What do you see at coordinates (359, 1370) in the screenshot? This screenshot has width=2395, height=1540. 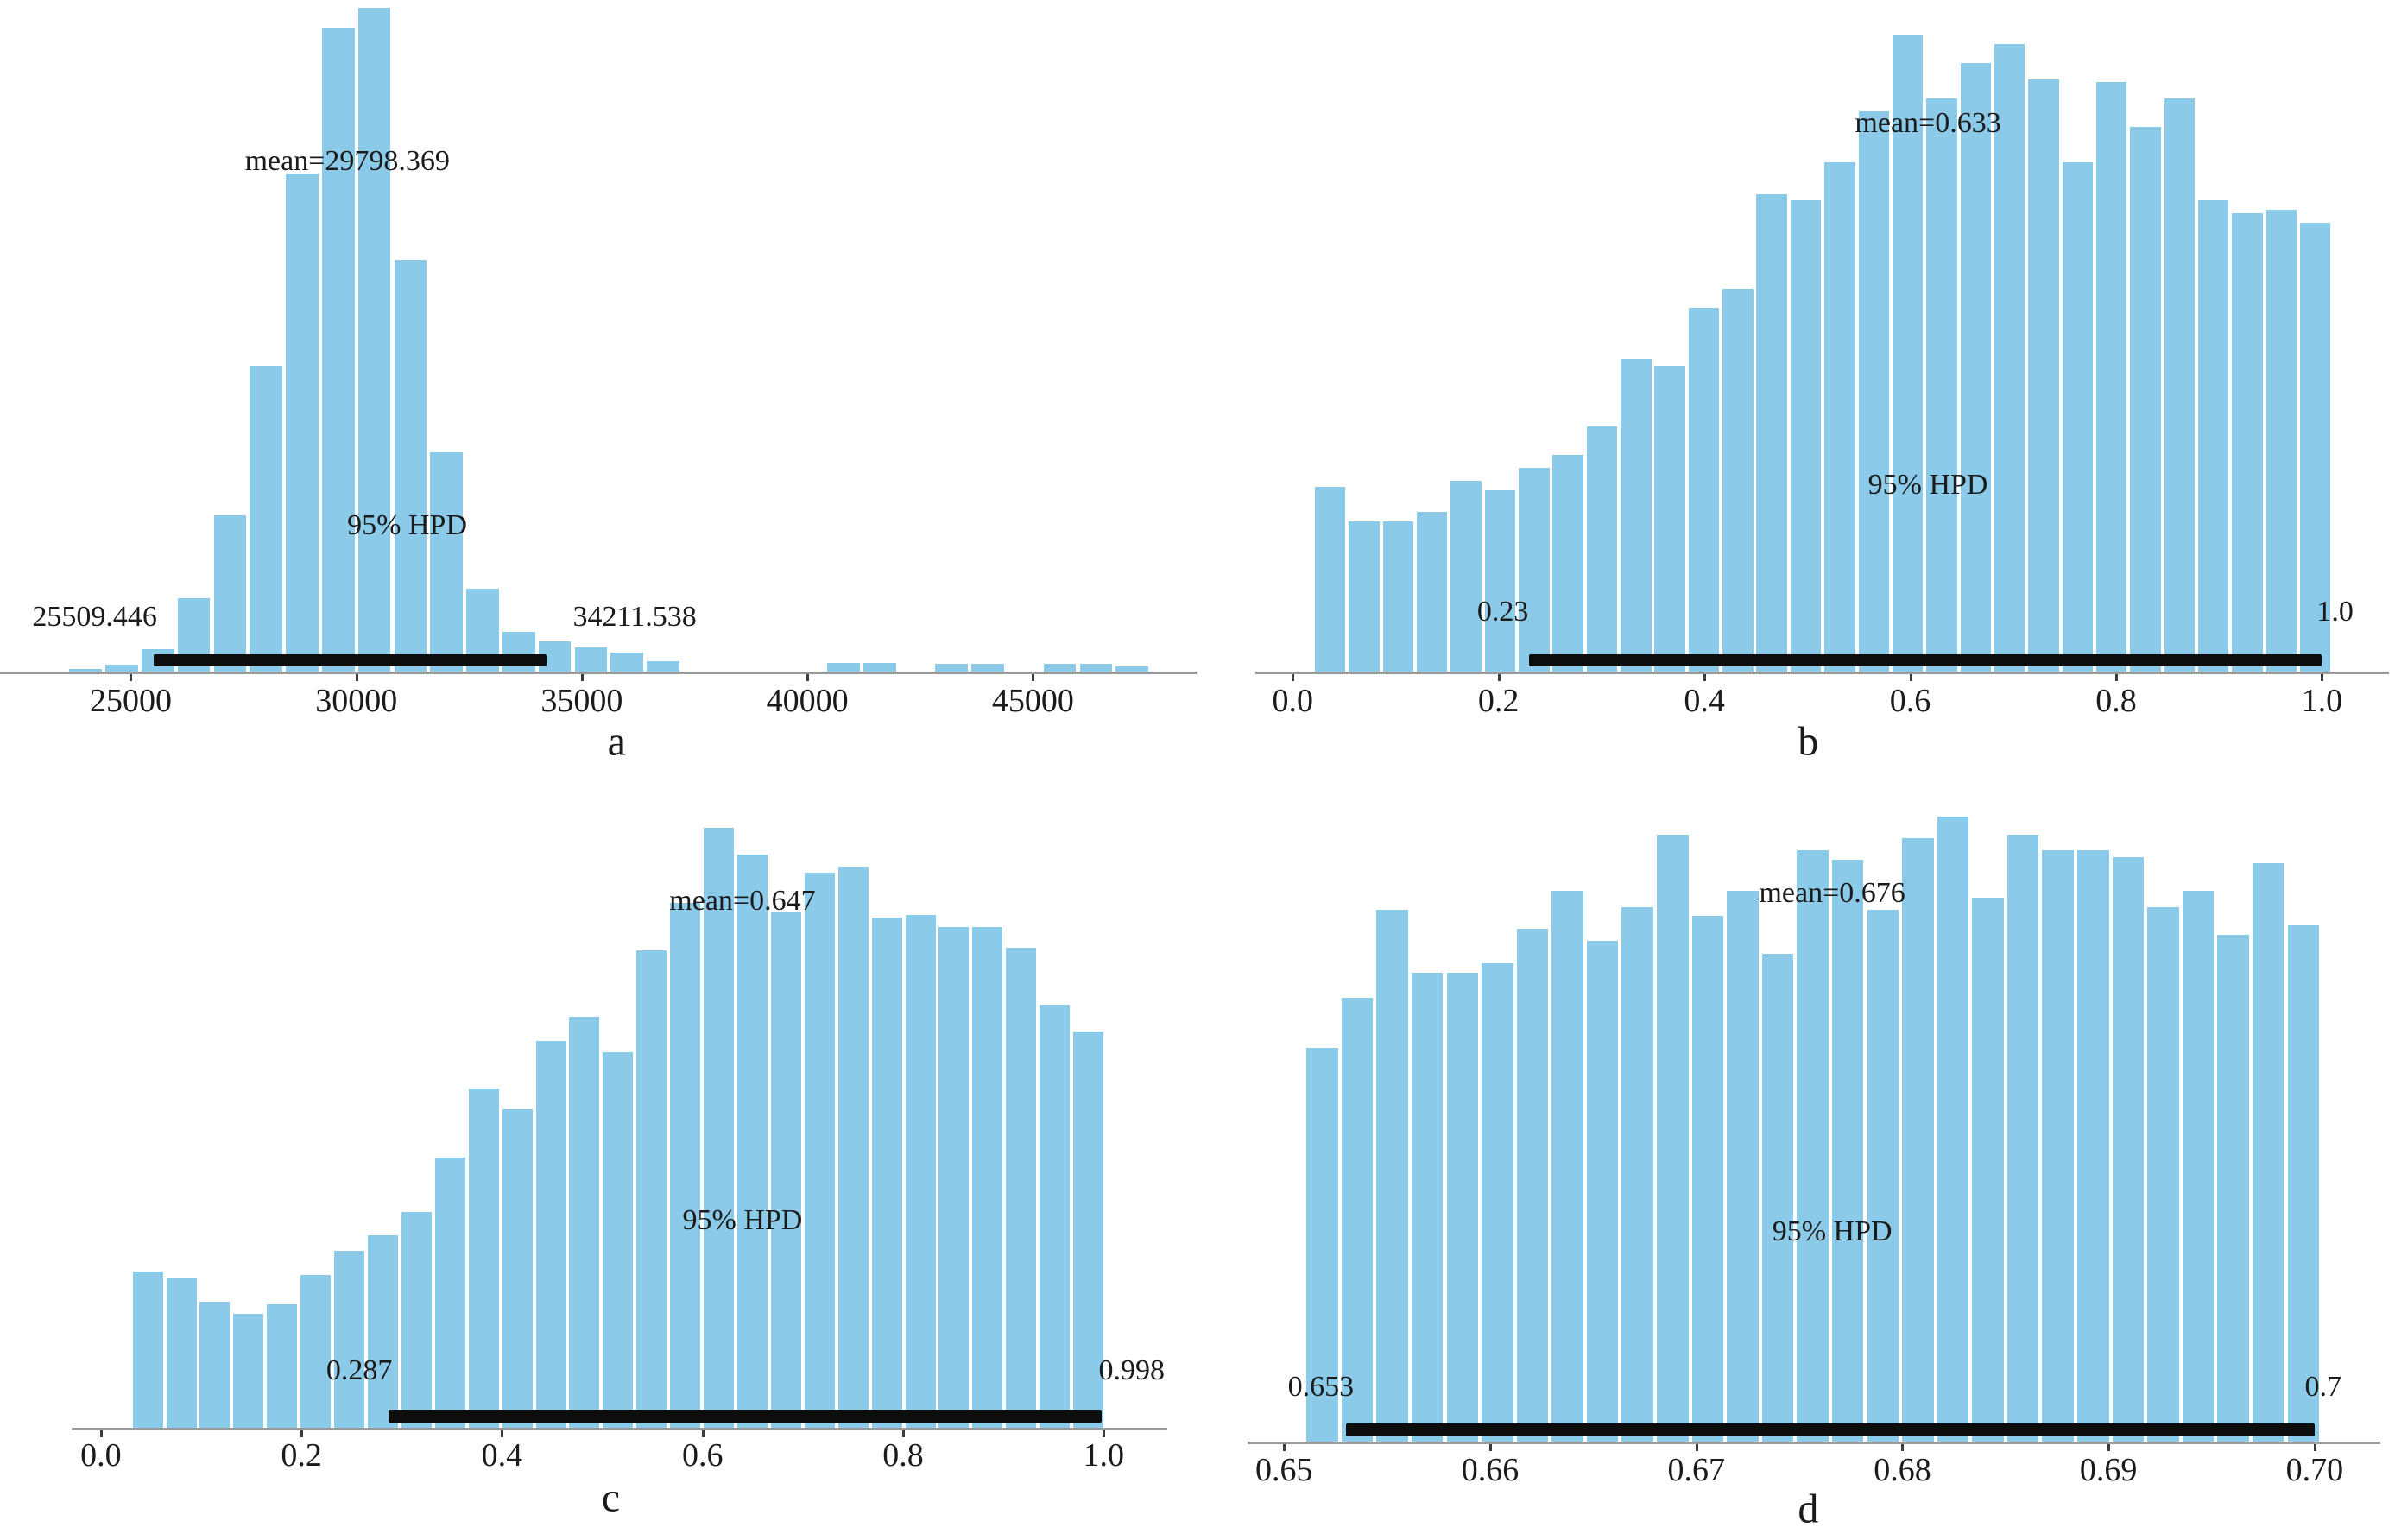 I see `hpd-lower-label: 0.287` at bounding box center [359, 1370].